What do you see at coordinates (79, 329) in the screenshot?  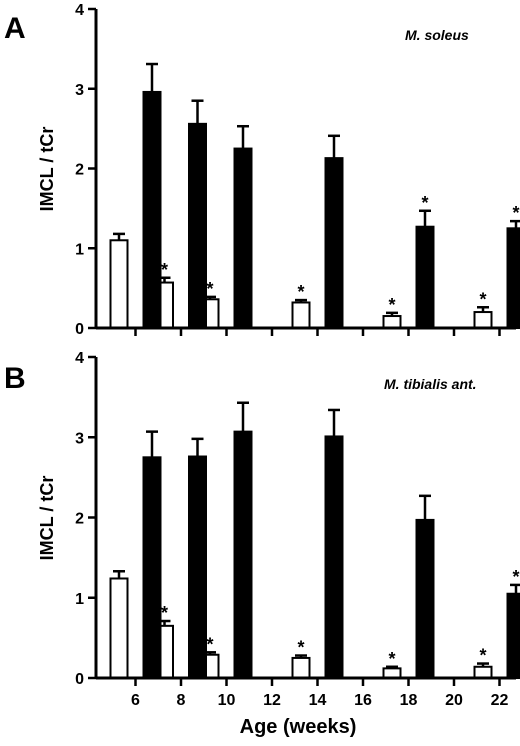 I see `panel-a-y-tick-label-0: 0` at bounding box center [79, 329].